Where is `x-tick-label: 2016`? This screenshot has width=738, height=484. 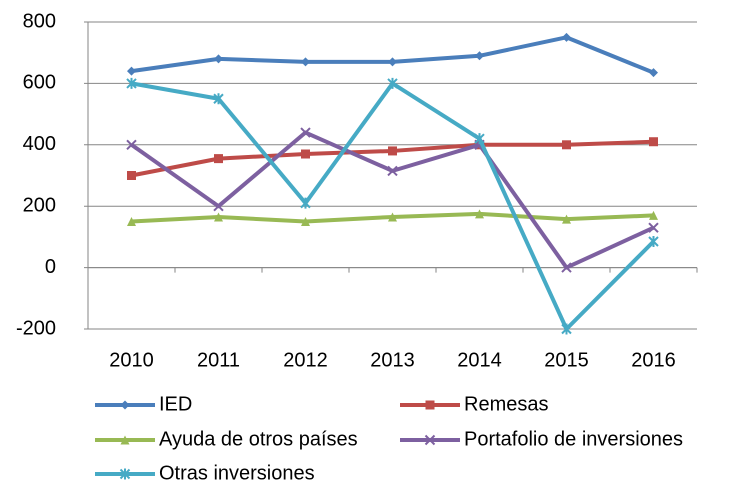
x-tick-label: 2016 is located at coordinates (653, 360).